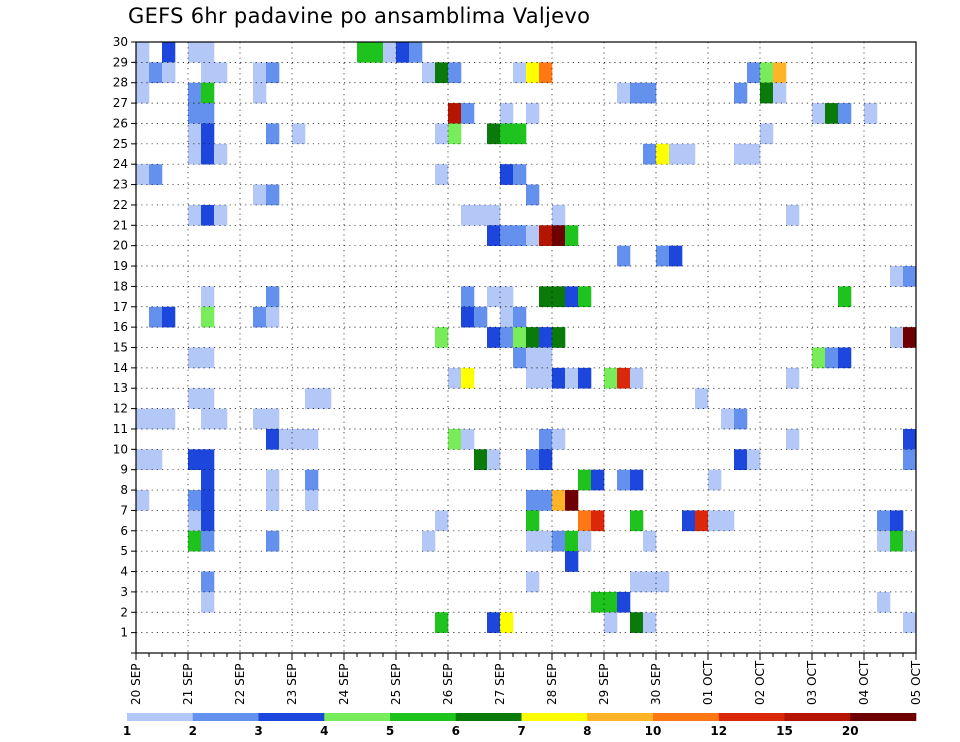  Describe the element at coordinates (124, 612) in the screenshot. I see `y-tick-label: 2` at that location.